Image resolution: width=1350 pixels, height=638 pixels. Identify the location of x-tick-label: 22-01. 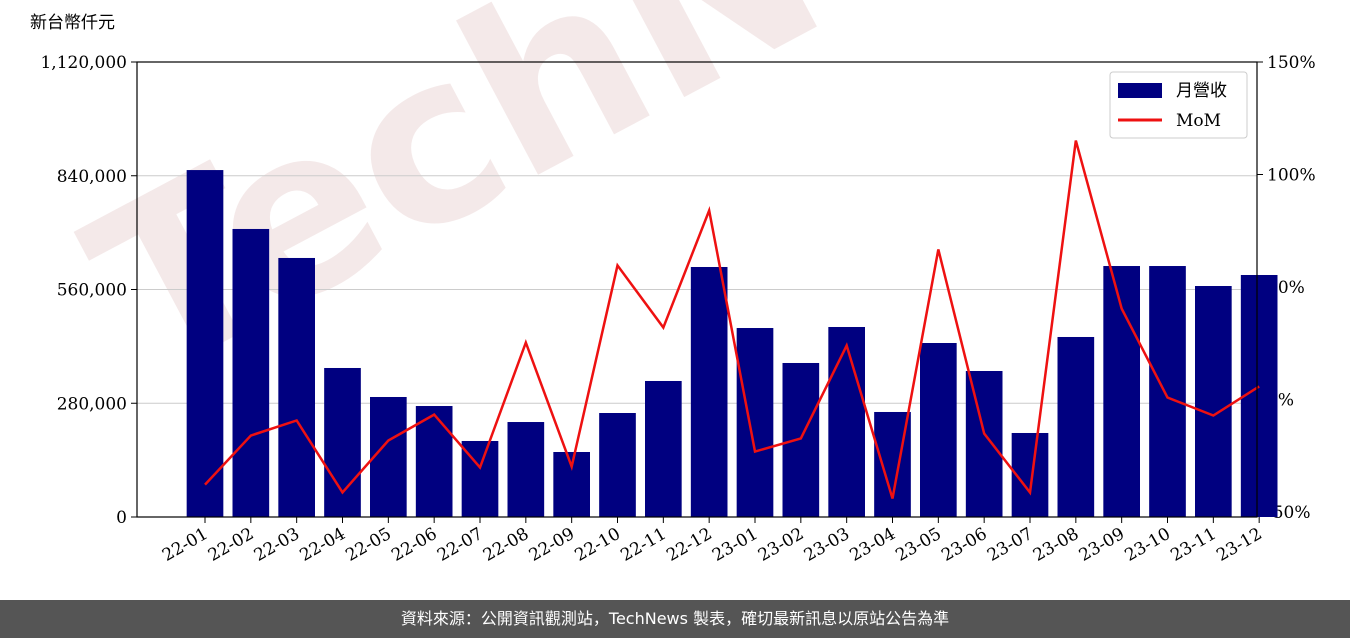
(185, 545).